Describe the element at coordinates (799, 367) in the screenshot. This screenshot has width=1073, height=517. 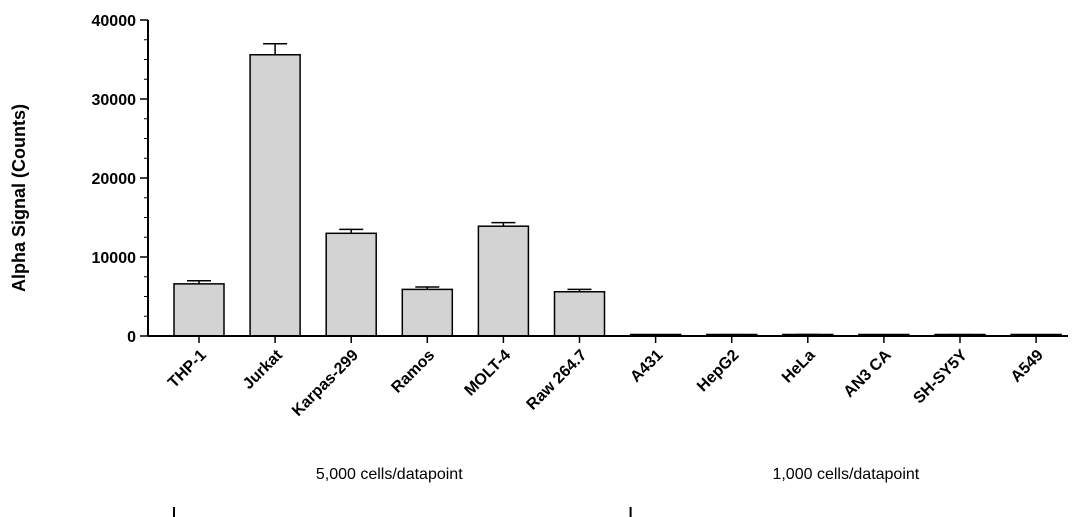
I see `x-tick-label: HeLa` at that location.